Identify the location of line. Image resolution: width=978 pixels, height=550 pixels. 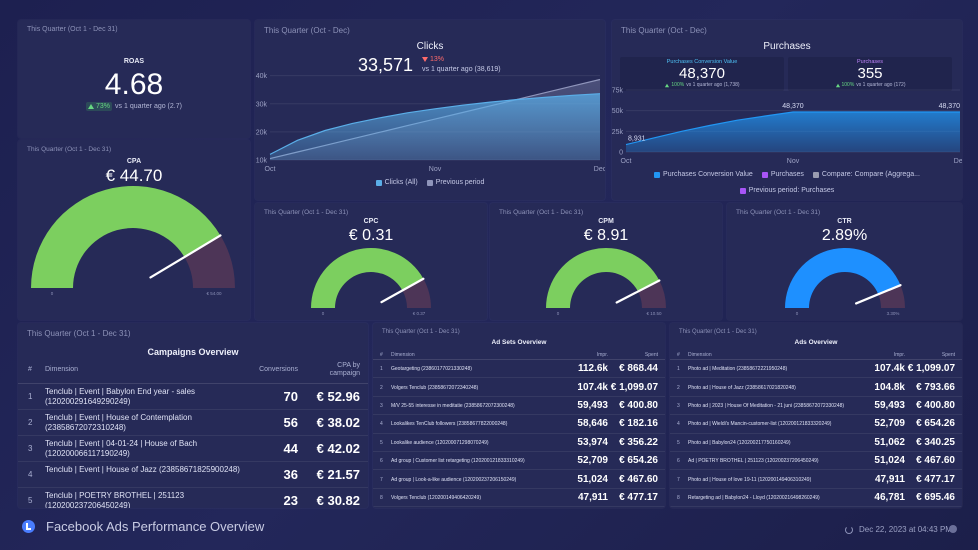
(792, 128).